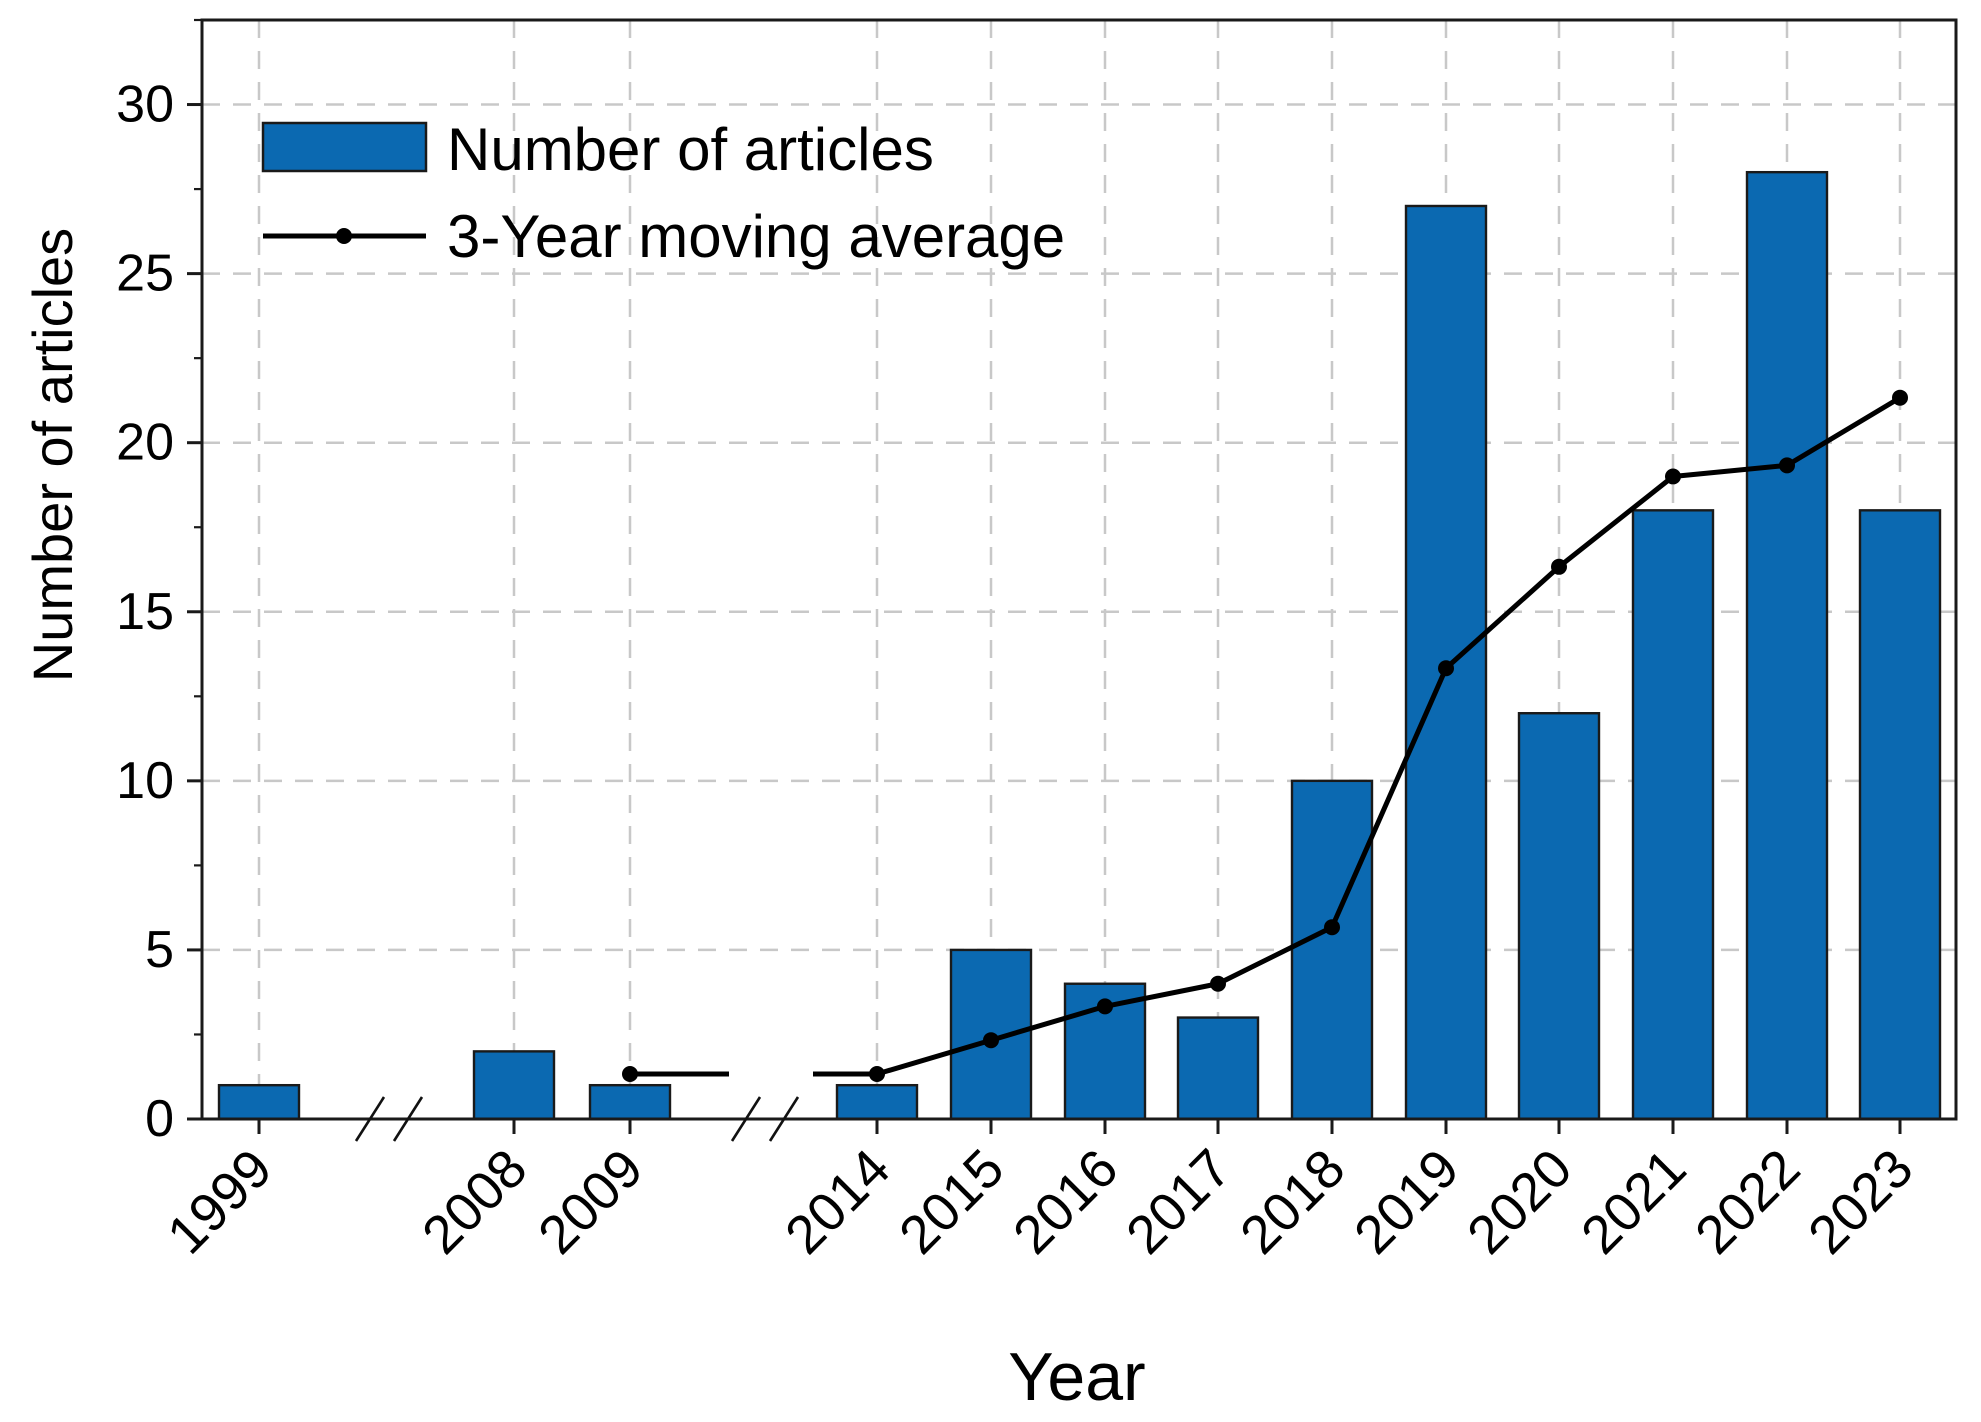 This screenshot has height=1422, width=1981. What do you see at coordinates (1446, 668) in the screenshot?
I see `moving-average-point-2019` at bounding box center [1446, 668].